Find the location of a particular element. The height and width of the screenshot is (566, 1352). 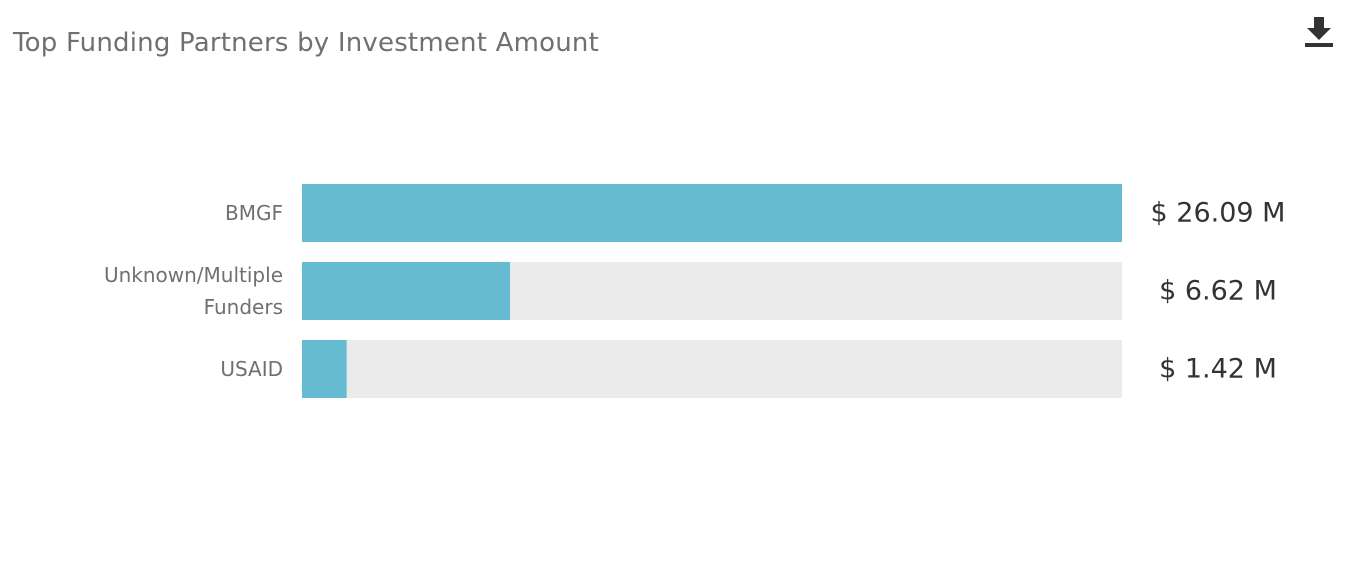

download-button is located at coordinates (1319, 32).